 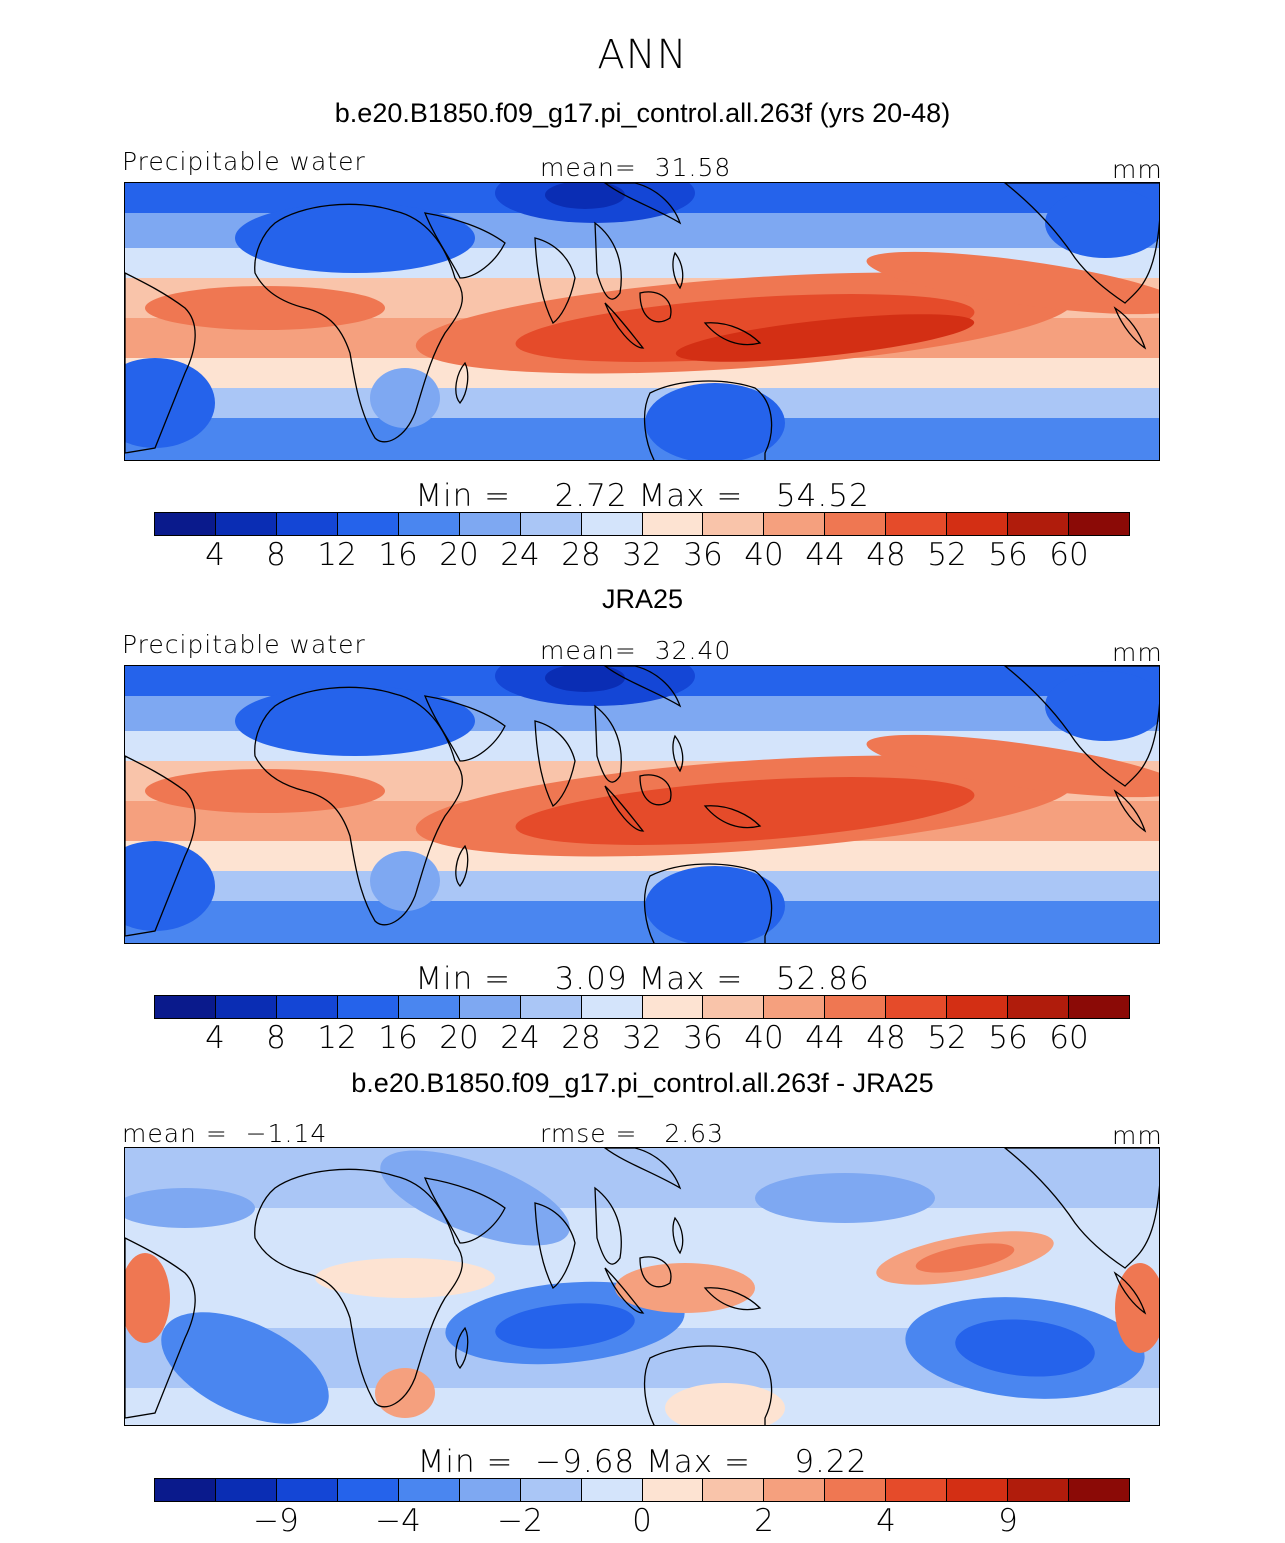 I want to click on panel-1-mean-label: mean= 31.58, so click(x=636, y=167).